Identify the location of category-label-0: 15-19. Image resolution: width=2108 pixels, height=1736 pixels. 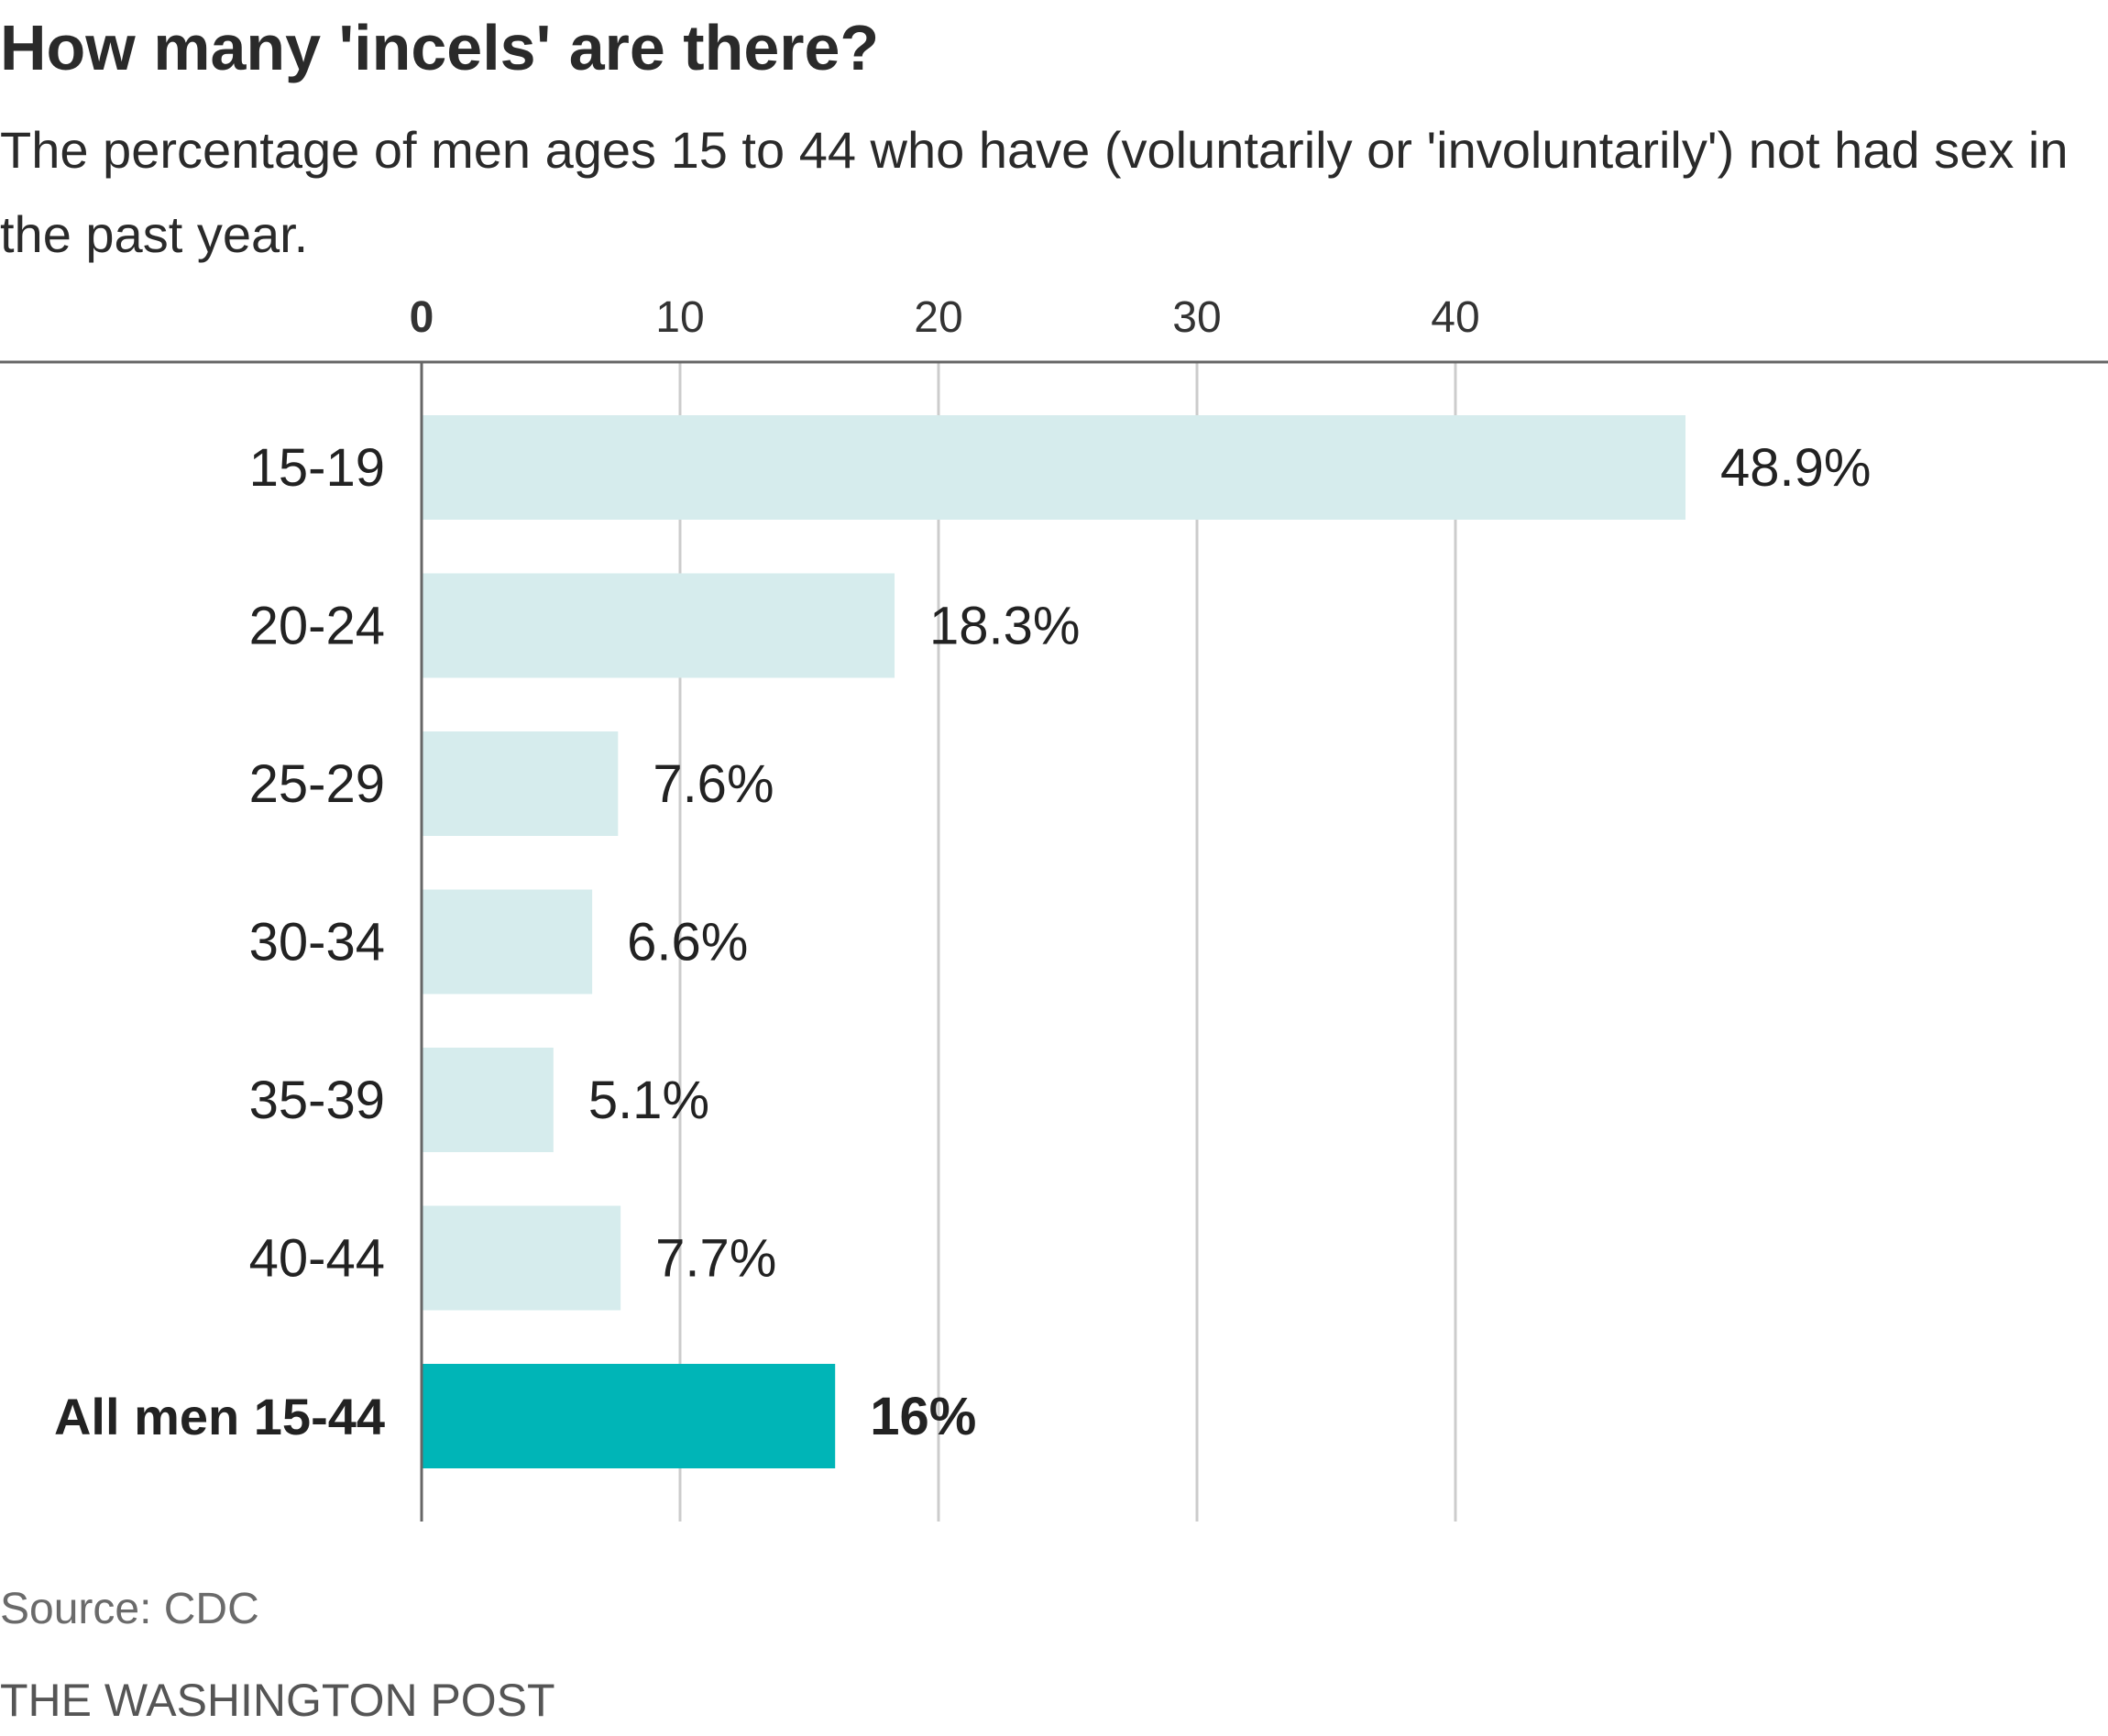
(317, 468).